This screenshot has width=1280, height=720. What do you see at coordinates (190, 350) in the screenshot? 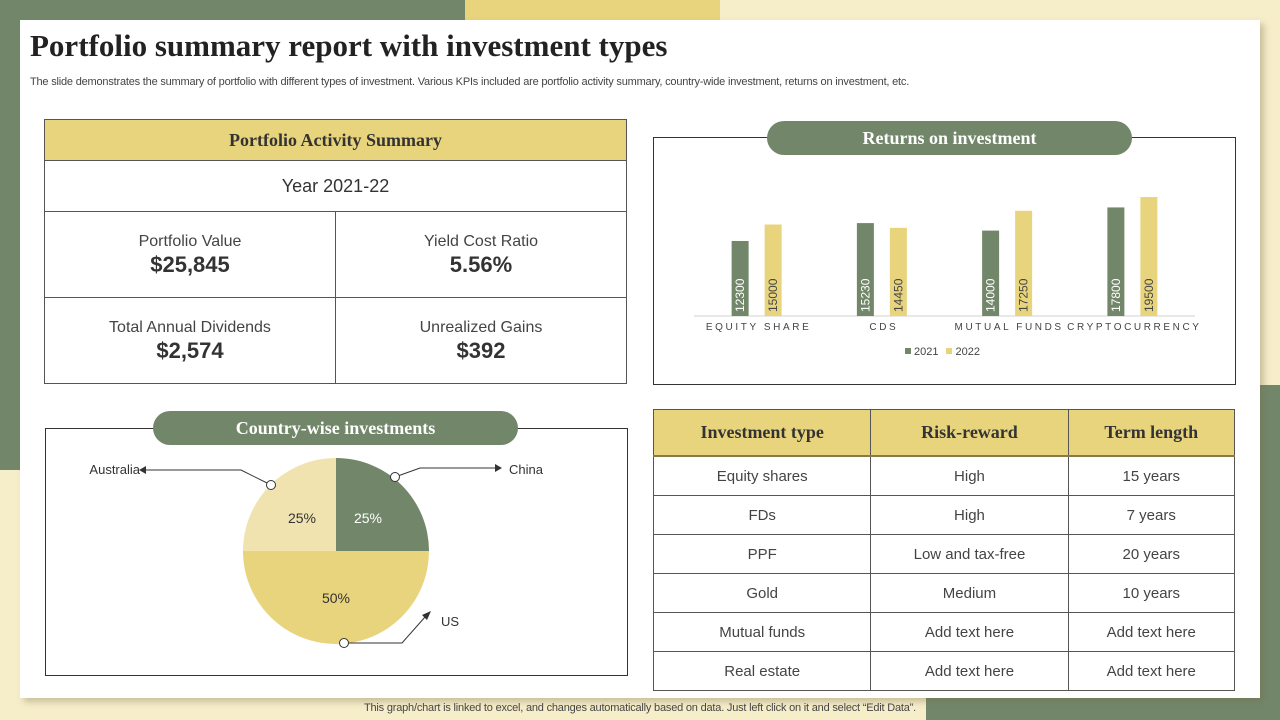
I see `kpi-value: $2,574` at bounding box center [190, 350].